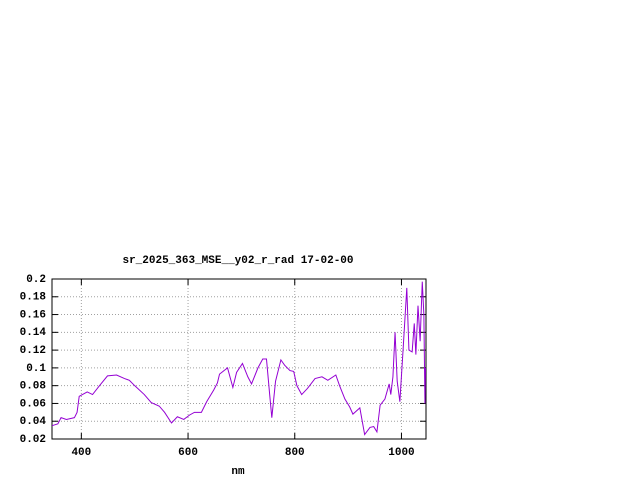  What do you see at coordinates (295, 453) in the screenshot?
I see `x-tick-label: 800` at bounding box center [295, 453].